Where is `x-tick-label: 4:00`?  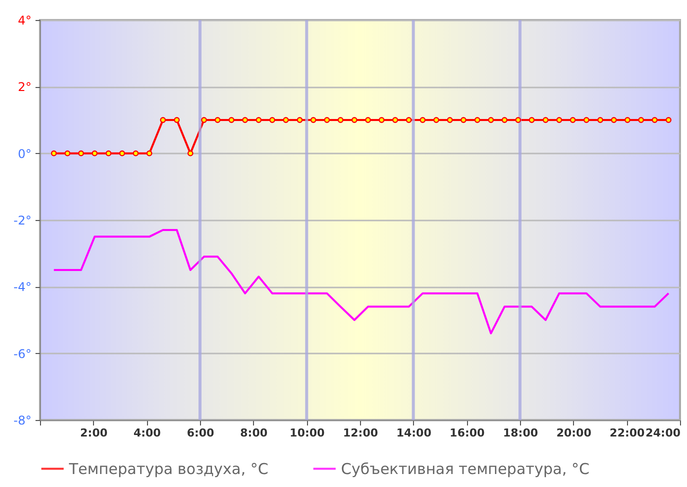
x-tick-label: 4:00 is located at coordinates (147, 433).